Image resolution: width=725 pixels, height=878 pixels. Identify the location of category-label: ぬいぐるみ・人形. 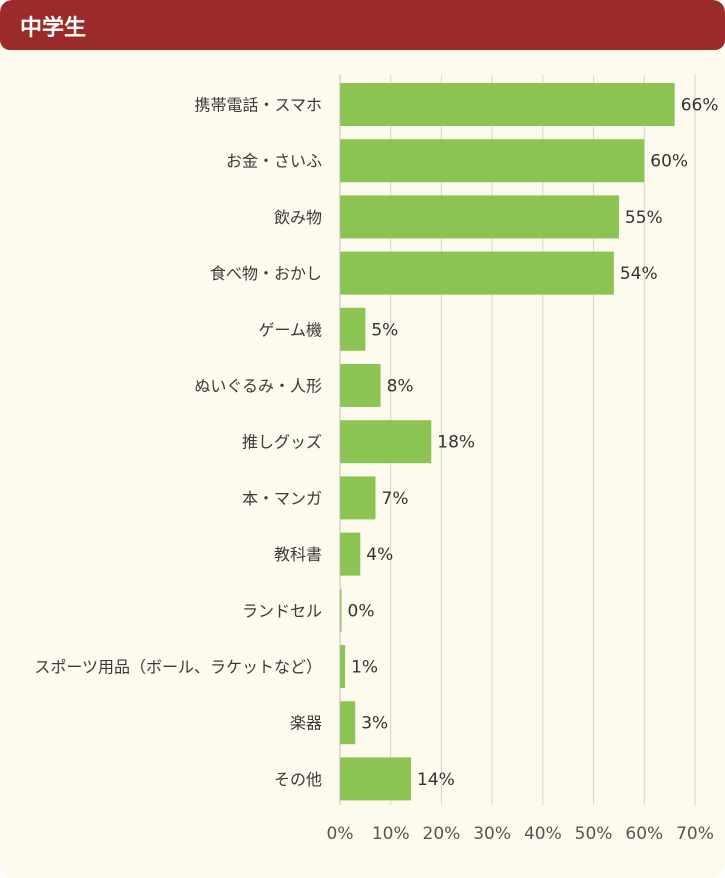
(258, 386).